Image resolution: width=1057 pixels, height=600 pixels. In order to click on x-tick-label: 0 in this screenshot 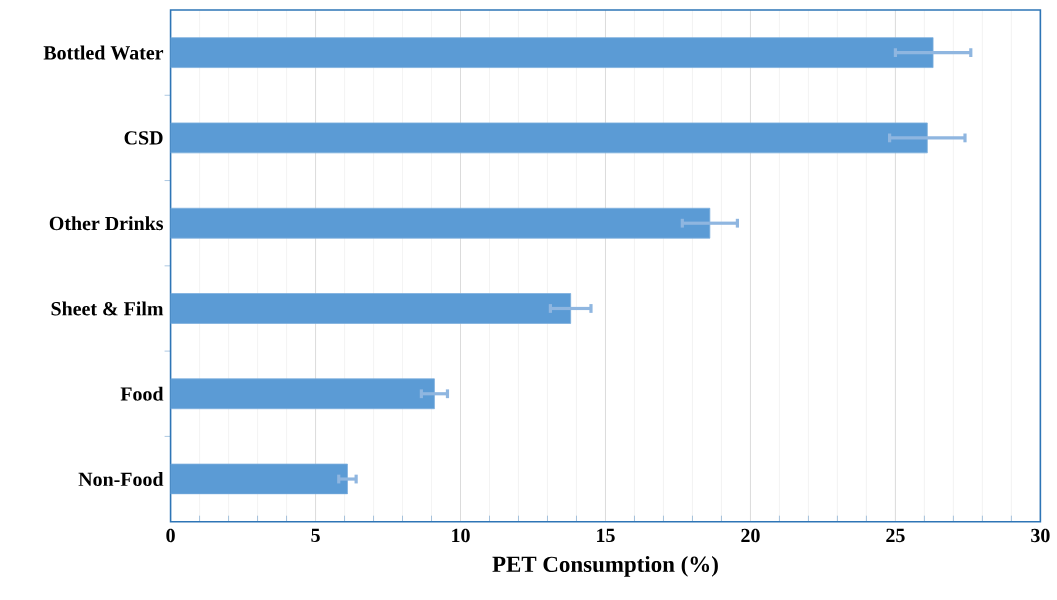, I will do `click(170, 535)`.